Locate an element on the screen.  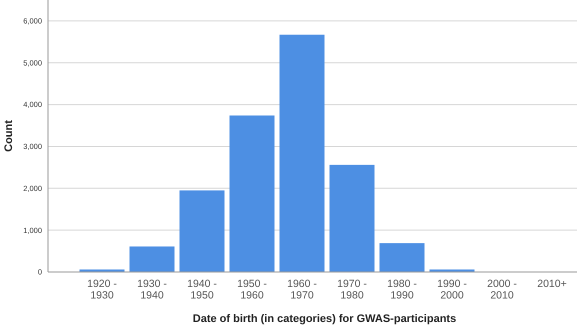
x-tick-label: 1930 - 1940 is located at coordinates (152, 290).